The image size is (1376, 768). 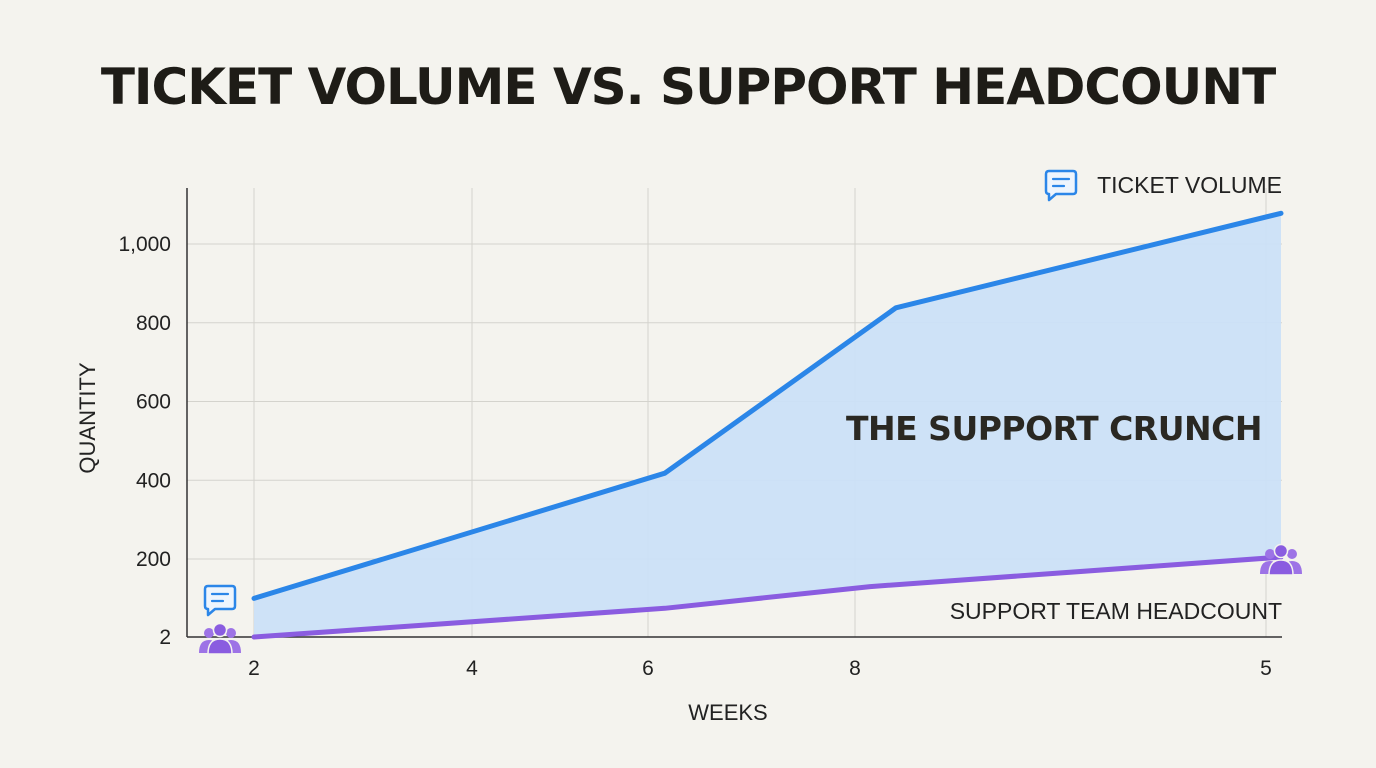 What do you see at coordinates (1116, 611) in the screenshot?
I see `legend-label-support-headcount: SUPPORT TEAM HEADCOUNT` at bounding box center [1116, 611].